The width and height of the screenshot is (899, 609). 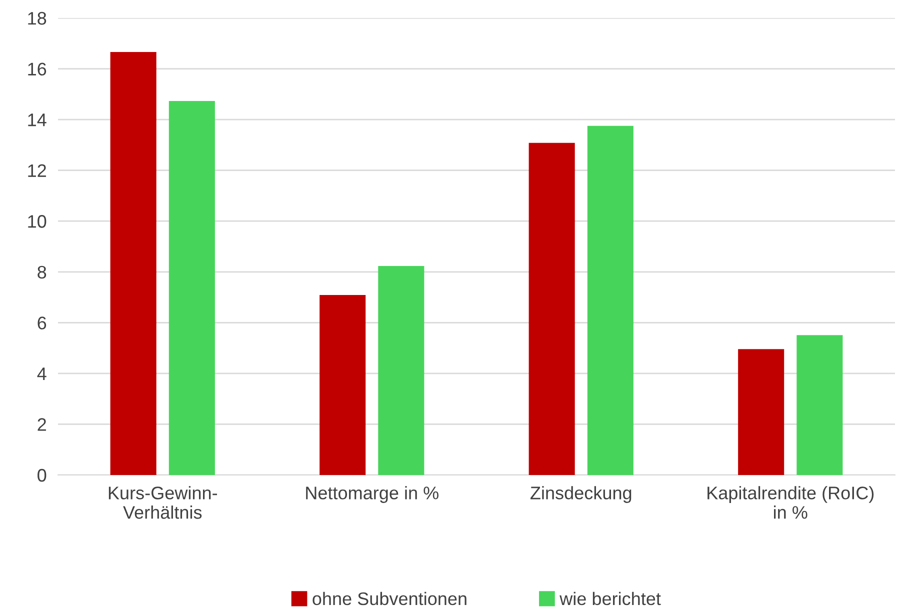 I want to click on y-tick-label: 12, so click(x=37, y=170).